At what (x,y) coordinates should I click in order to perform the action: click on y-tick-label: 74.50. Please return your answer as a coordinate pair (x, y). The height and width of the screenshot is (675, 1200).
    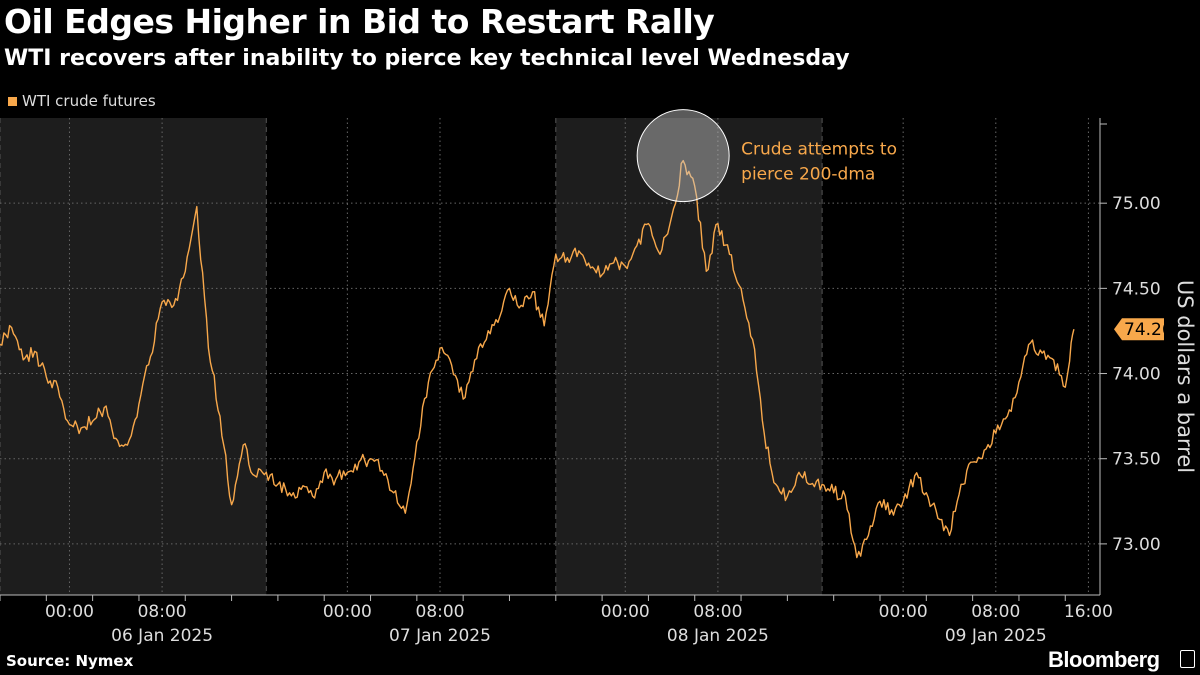
    Looking at the image, I should click on (1136, 289).